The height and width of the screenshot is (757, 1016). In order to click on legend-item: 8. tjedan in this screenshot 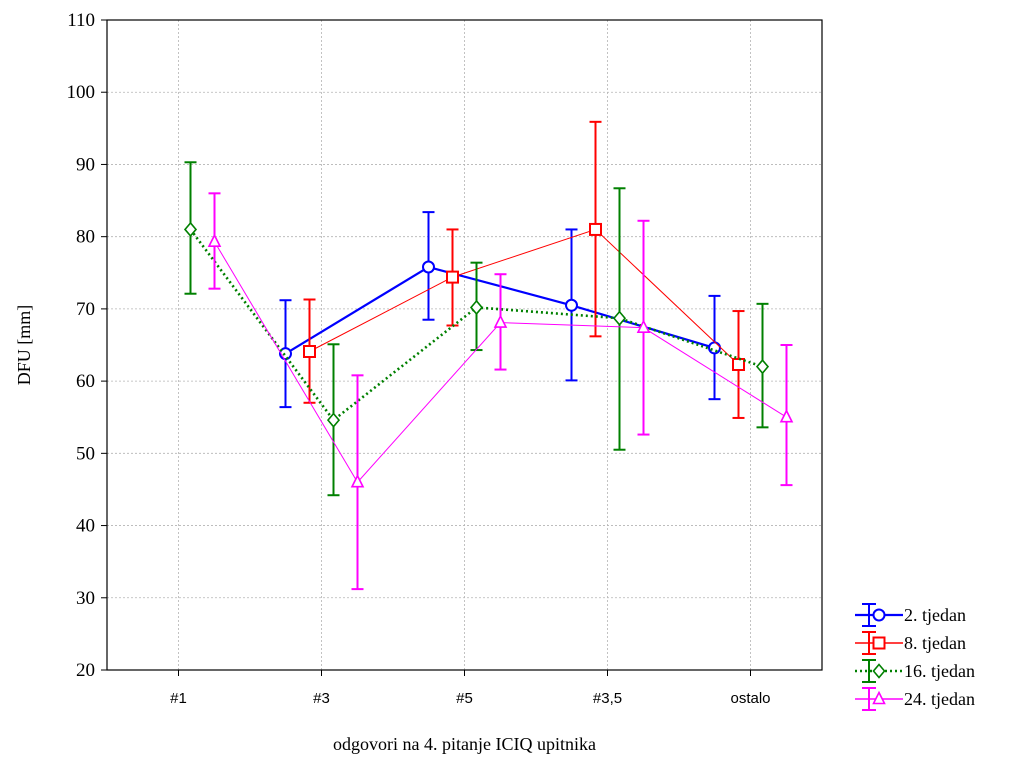, I will do `click(910, 643)`.